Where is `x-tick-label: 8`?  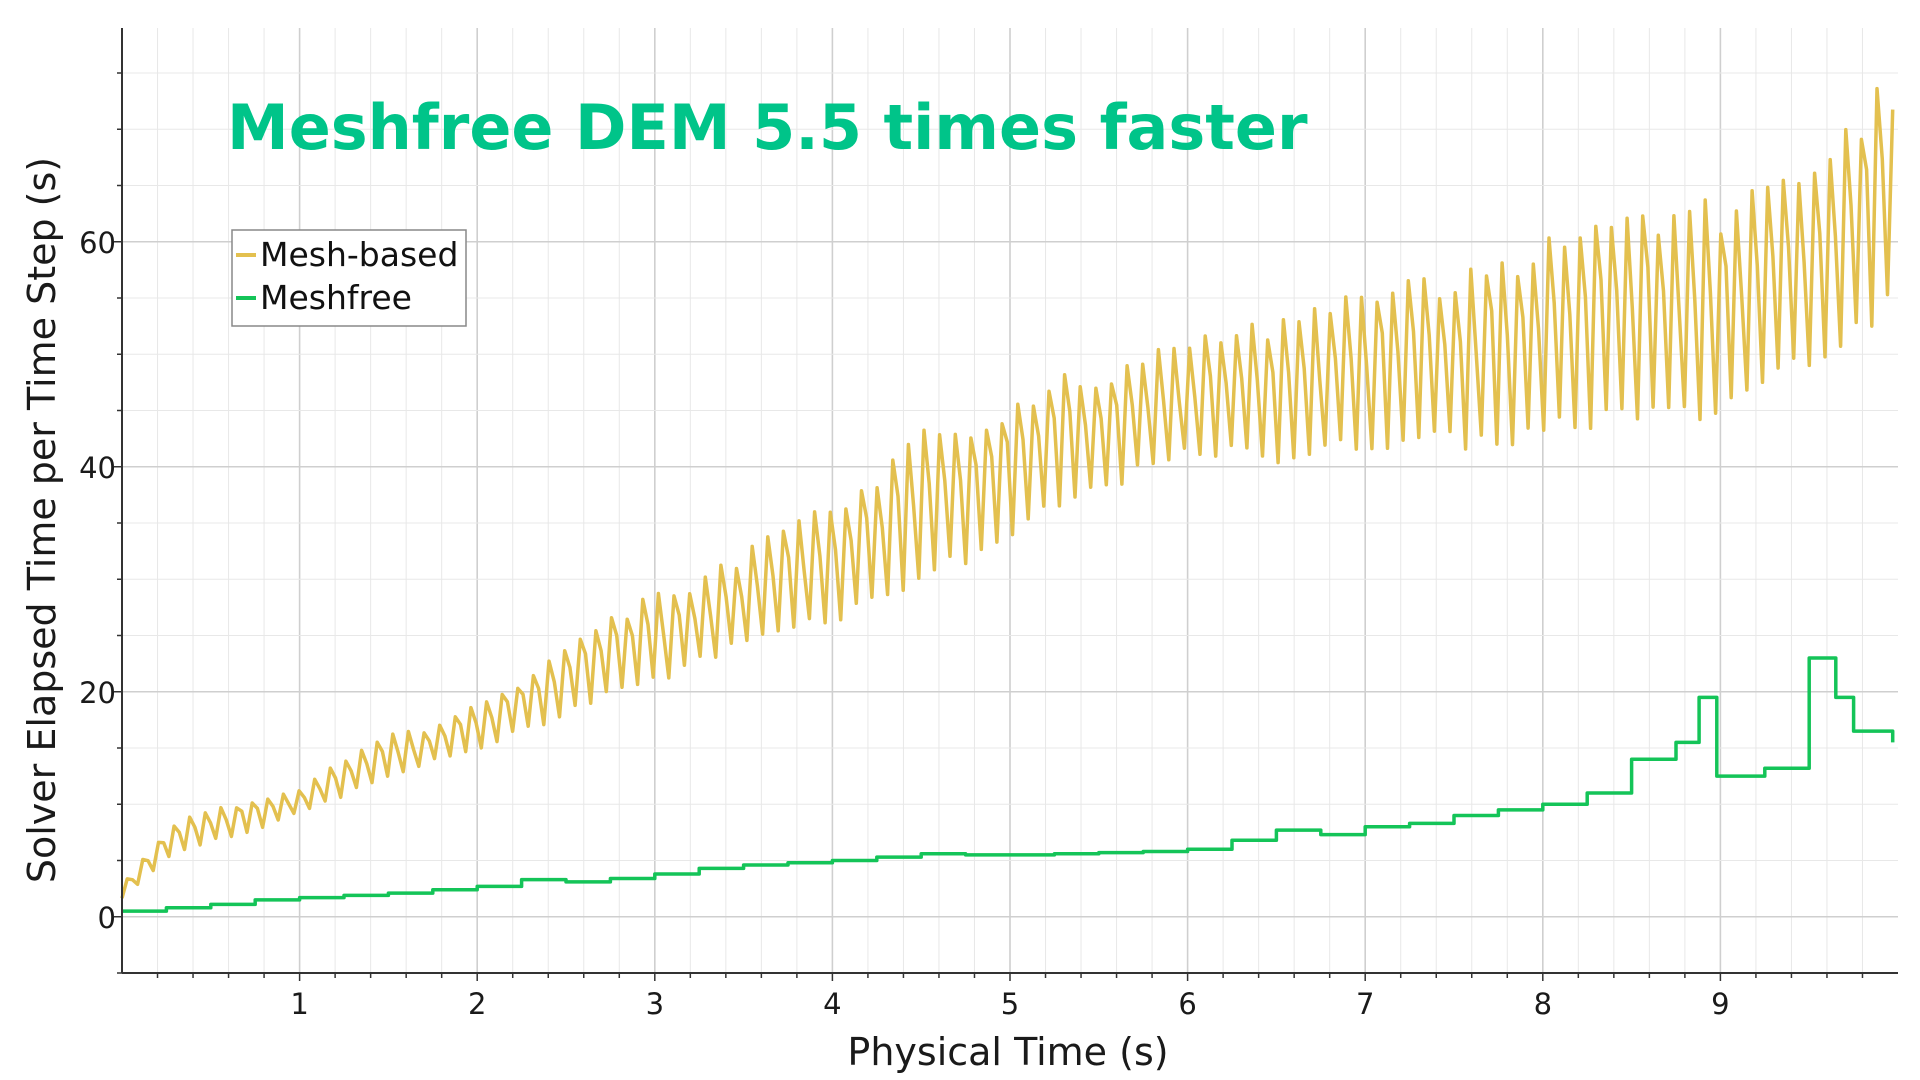
x-tick-label: 8 is located at coordinates (1543, 1004).